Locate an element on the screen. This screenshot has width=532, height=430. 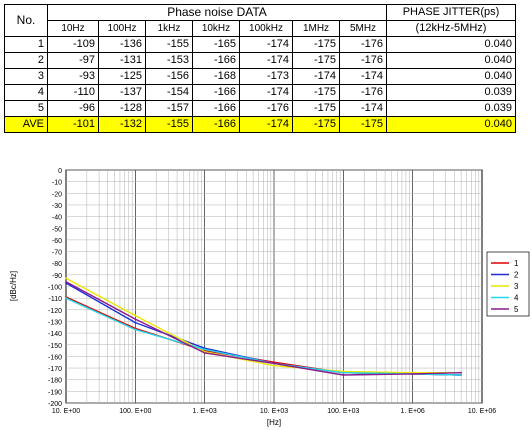
phase-noise-value: -173 is located at coordinates (266, 76).